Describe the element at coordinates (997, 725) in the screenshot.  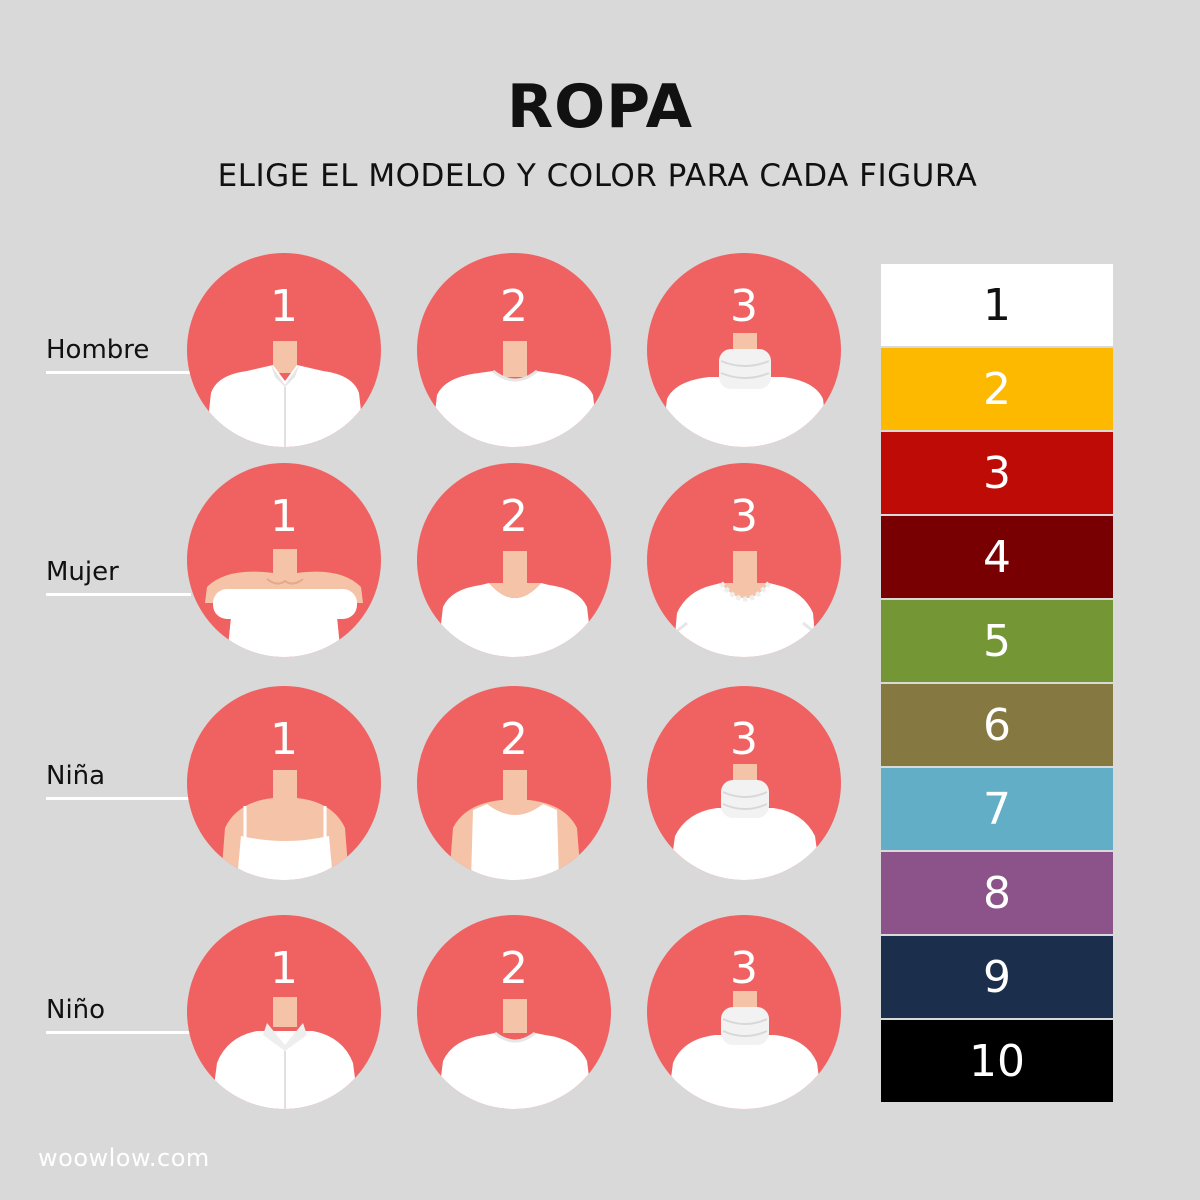
I see `color-swatch-6: 6` at that location.